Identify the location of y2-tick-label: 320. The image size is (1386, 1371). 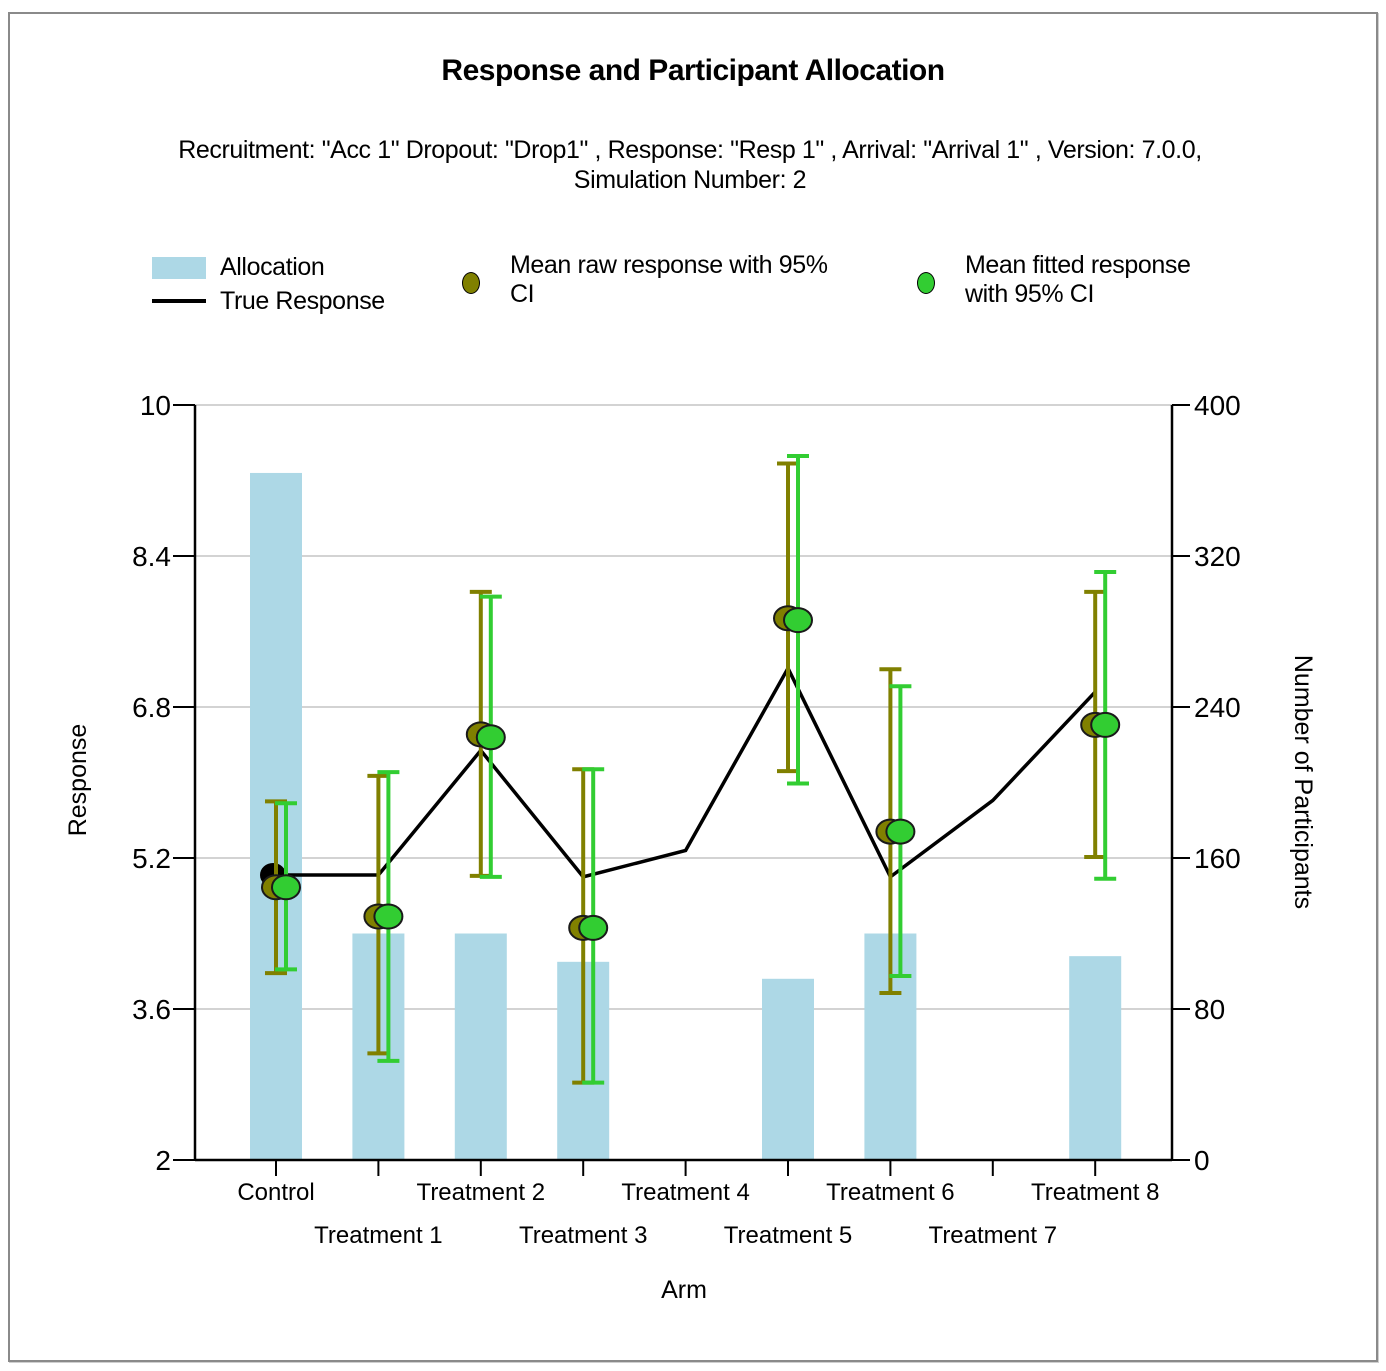
(1217, 556).